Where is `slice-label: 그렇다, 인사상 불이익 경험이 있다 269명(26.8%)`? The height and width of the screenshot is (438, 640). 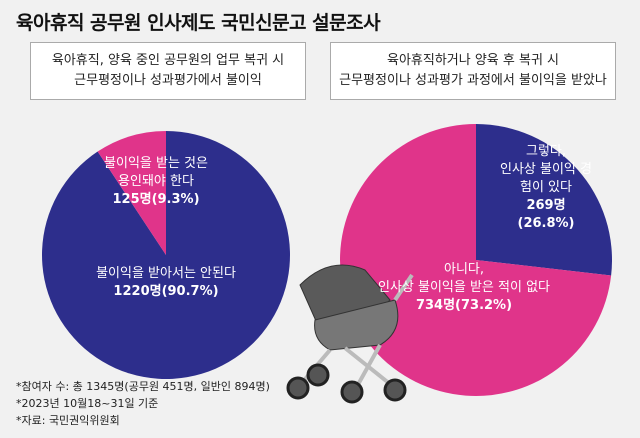 slice-label: 그렇다, 인사상 불이익 경험이 있다 269명(26.8%) is located at coordinates (546, 188).